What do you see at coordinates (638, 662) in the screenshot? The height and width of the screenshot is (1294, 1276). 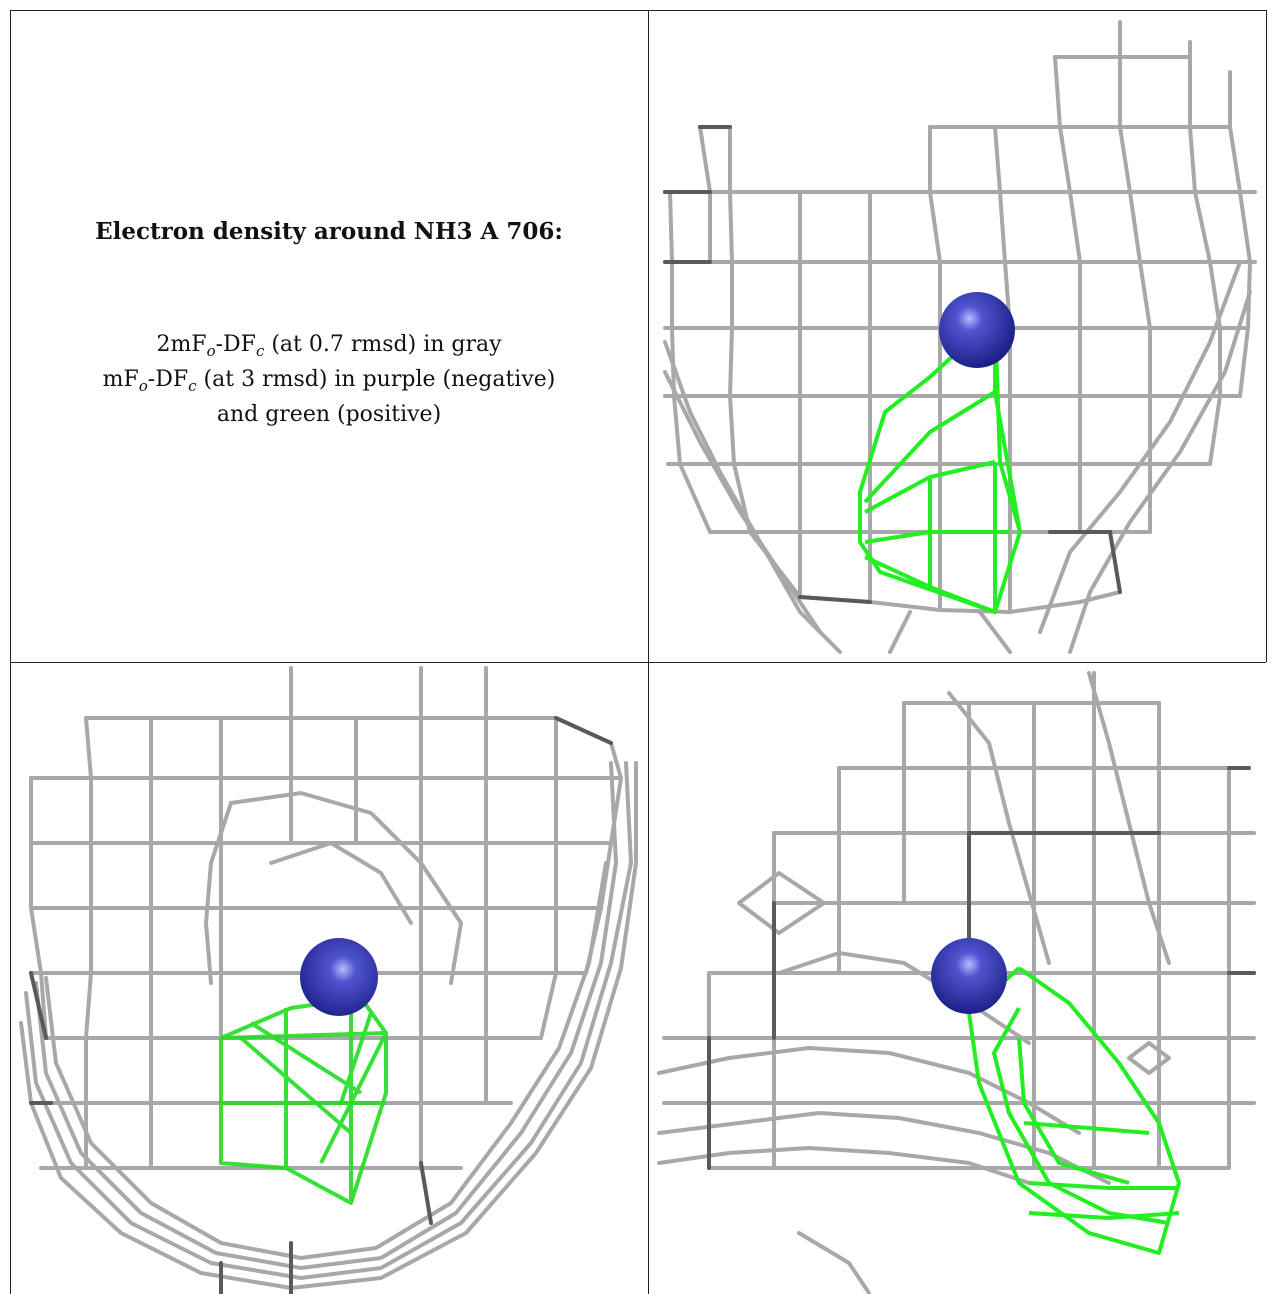 I see `table-border-row` at bounding box center [638, 662].